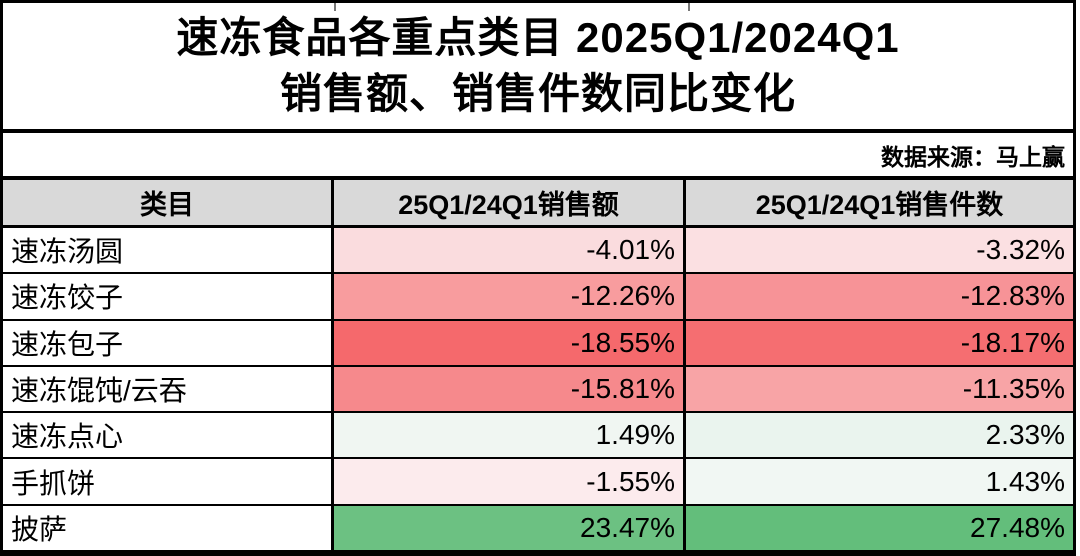  Describe the element at coordinates (167, 389) in the screenshot. I see `category-cell: 速冻馄饨/云吞` at that location.